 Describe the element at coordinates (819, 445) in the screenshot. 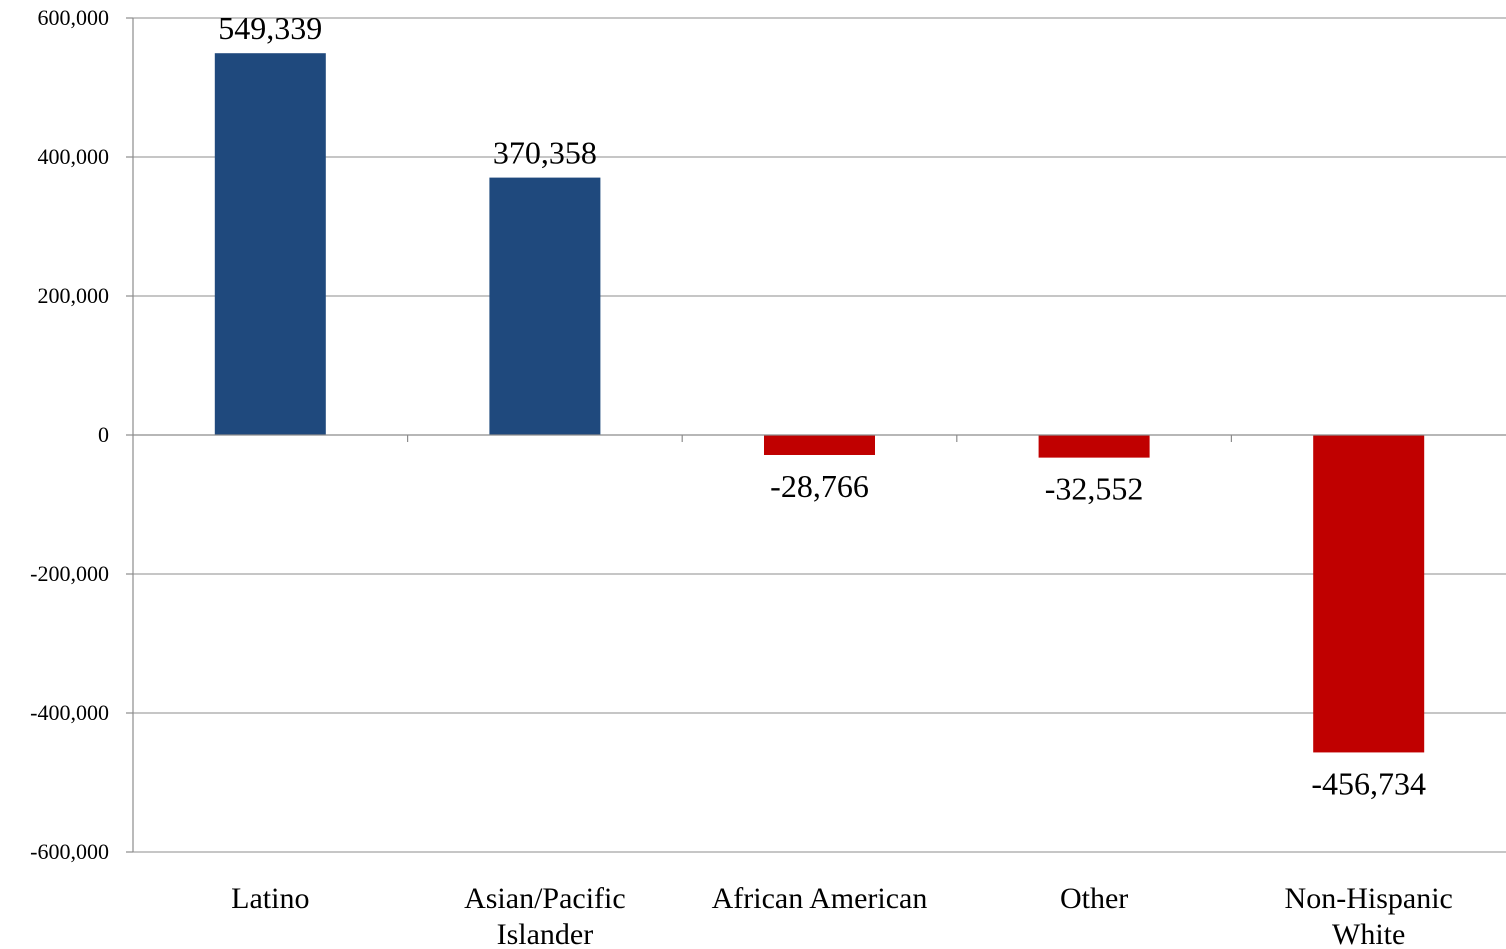

I see `bar-african-american` at that location.